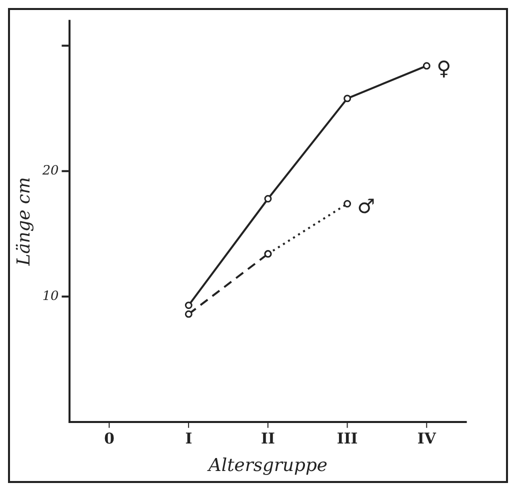  What do you see at coordinates (50, 296) in the screenshot?
I see `y-tick-label: 10` at bounding box center [50, 296].